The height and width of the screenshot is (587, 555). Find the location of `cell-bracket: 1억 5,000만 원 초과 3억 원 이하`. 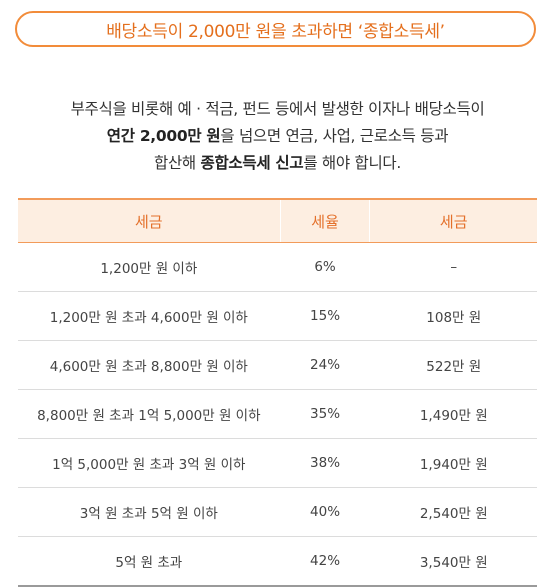

cell-bracket: 1억 5,000만 원 초과 3억 원 이하 is located at coordinates (149, 463).